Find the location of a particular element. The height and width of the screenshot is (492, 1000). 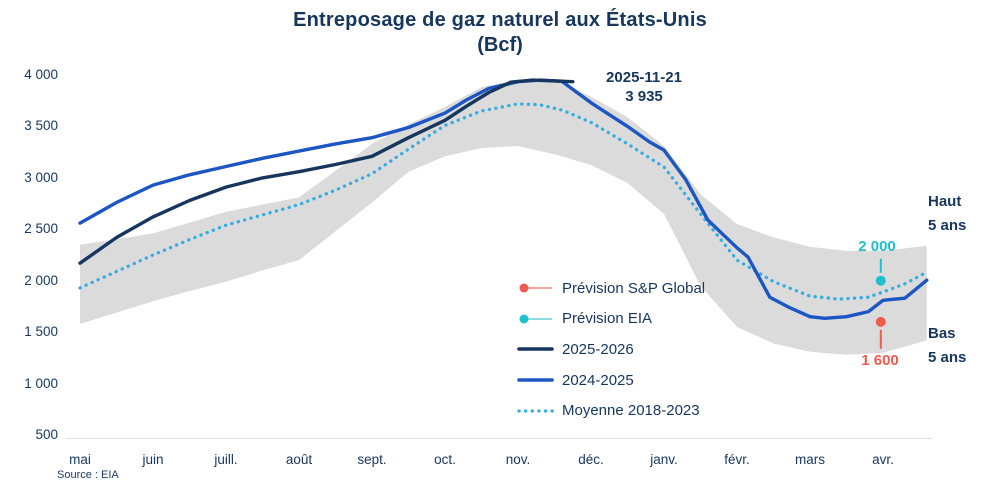

x-axis-tick-label: sept. is located at coordinates (372, 459).